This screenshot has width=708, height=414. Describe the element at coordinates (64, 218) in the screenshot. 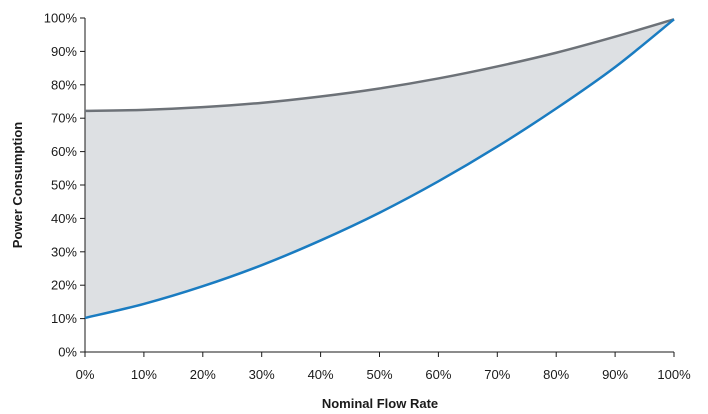

I see `y-tick-label: 40%` at that location.